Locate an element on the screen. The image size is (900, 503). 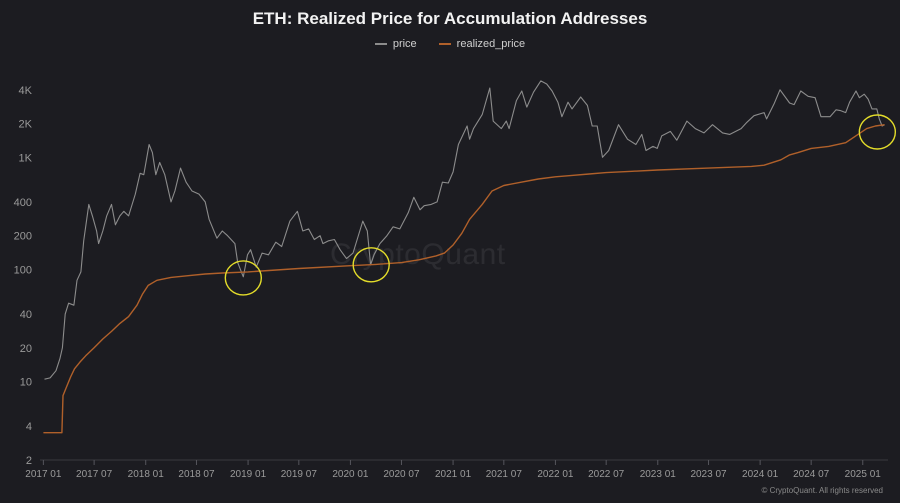
x-tick-label: 2022 07 is located at coordinates (606, 474).